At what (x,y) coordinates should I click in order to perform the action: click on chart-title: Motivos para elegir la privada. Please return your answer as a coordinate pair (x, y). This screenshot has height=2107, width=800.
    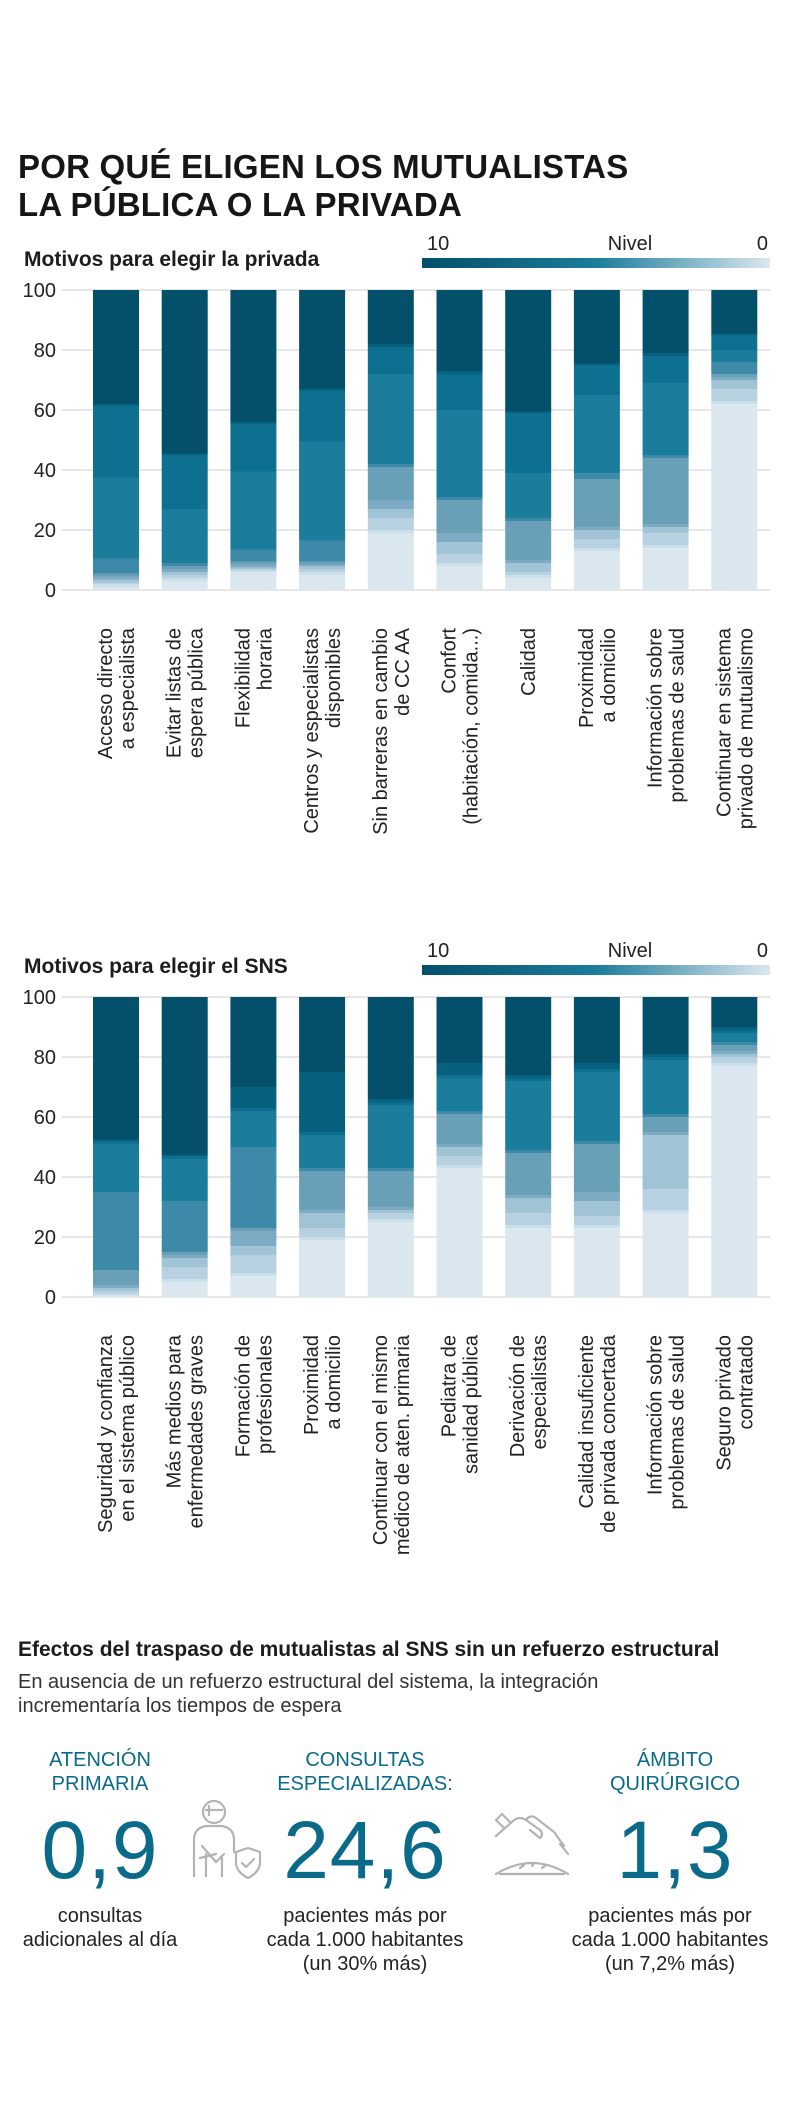
    Looking at the image, I should click on (172, 259).